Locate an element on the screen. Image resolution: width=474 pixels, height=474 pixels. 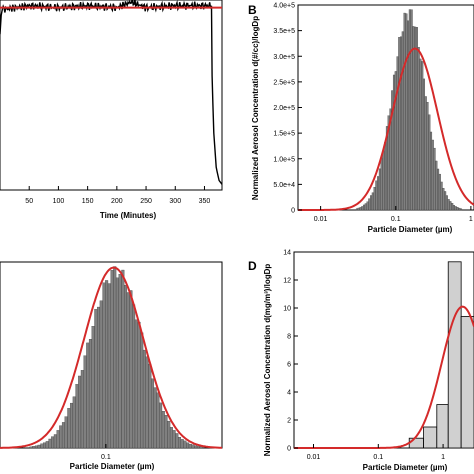
panel-d-y-tick-label: 12 is located at coordinates (287, 281).